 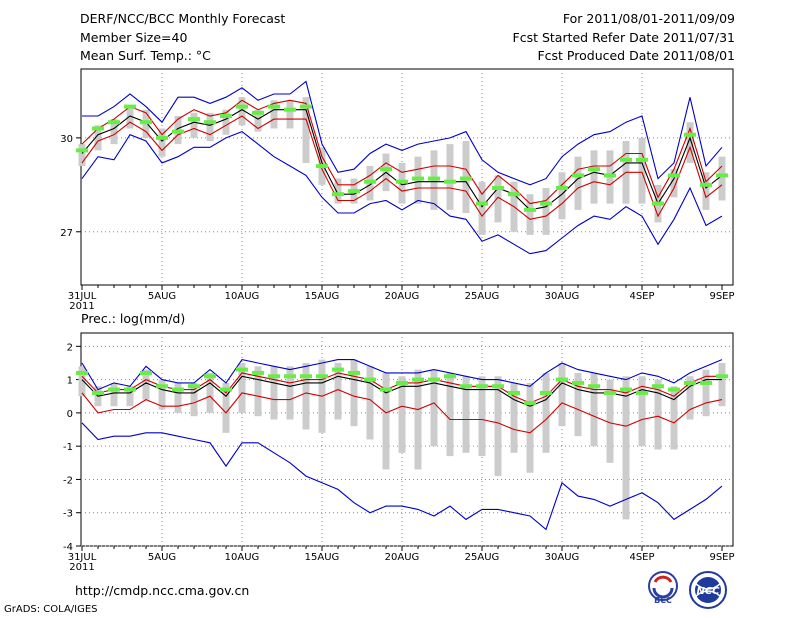 I want to click on prec-ytick-label: -3, so click(x=68, y=514).